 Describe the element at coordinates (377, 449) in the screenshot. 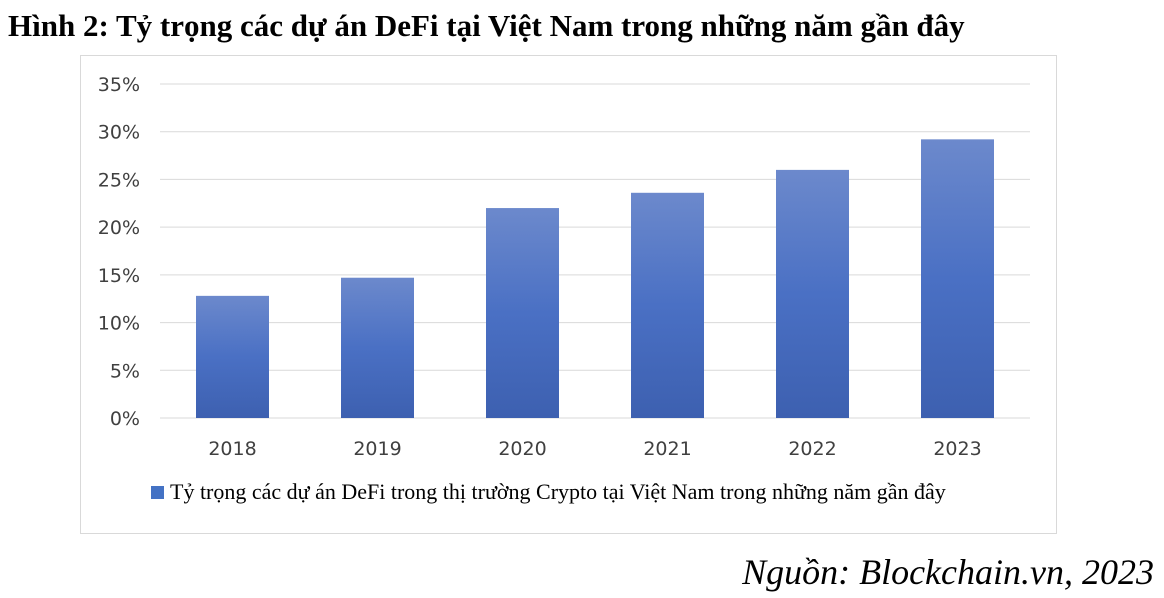

I see `x-tick-label: 2019` at that location.